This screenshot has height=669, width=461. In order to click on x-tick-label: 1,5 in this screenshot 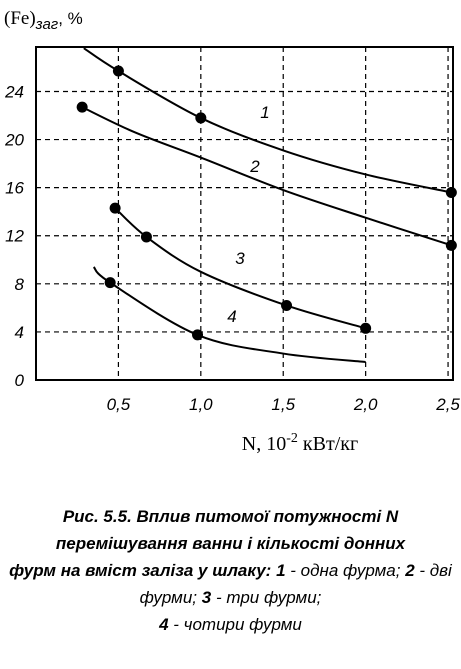, I will do `click(283, 404)`.